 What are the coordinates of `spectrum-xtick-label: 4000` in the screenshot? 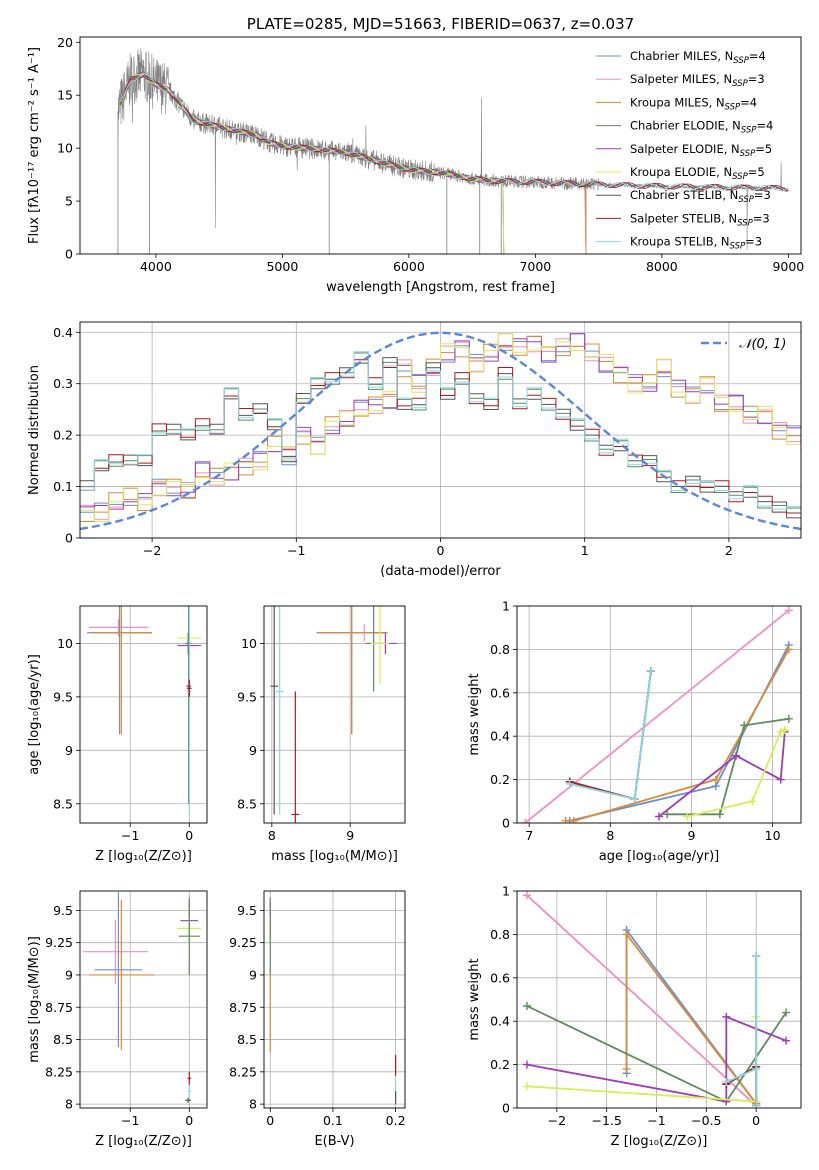 It's located at (156, 266).